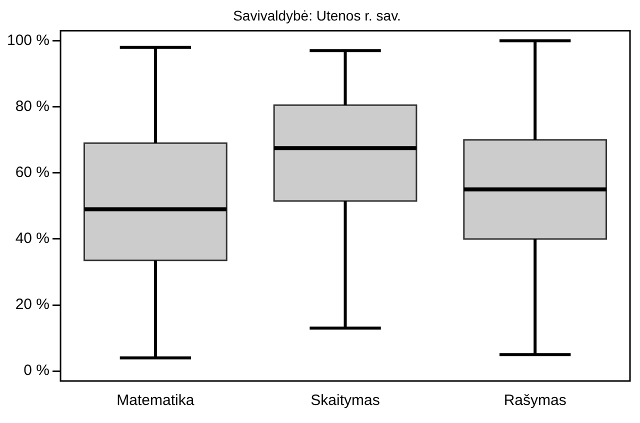 This screenshot has width=640, height=423. I want to click on x-tick-label: Matematika, so click(155, 401).